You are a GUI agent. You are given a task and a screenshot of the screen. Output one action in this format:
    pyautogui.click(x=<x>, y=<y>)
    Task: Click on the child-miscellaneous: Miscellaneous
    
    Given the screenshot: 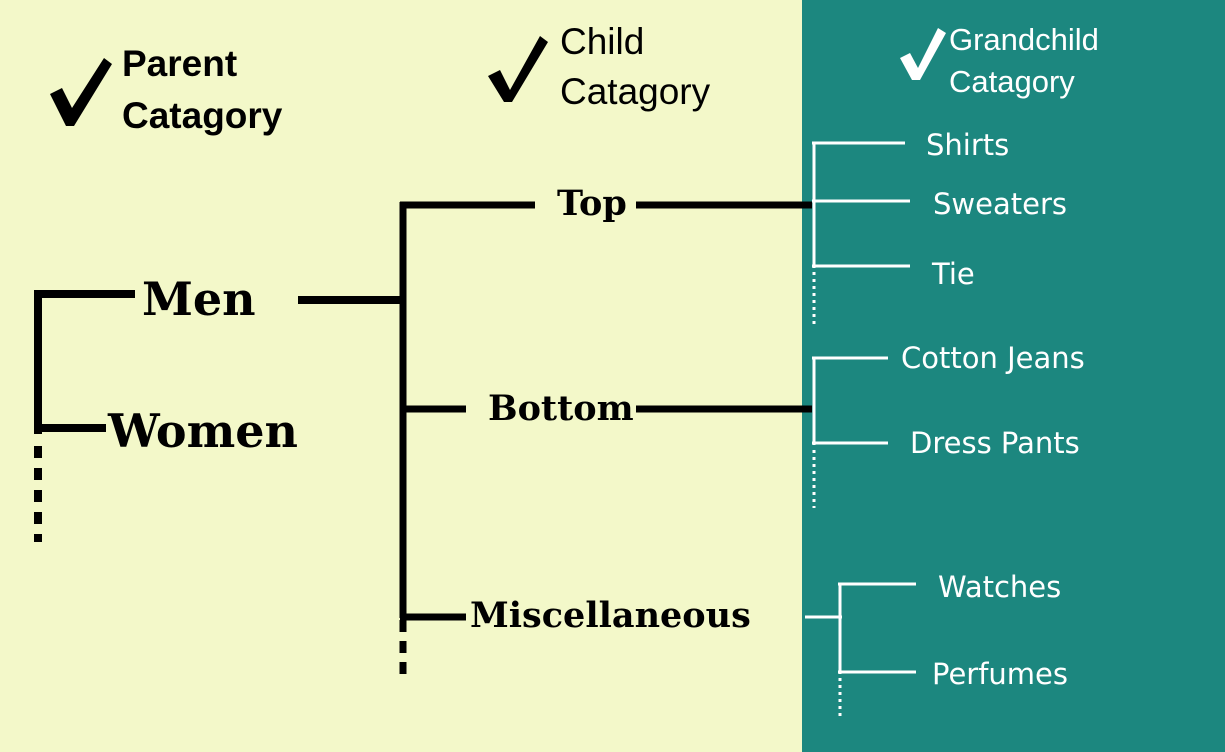 What is the action you would take?
    pyautogui.click(x=610, y=615)
    